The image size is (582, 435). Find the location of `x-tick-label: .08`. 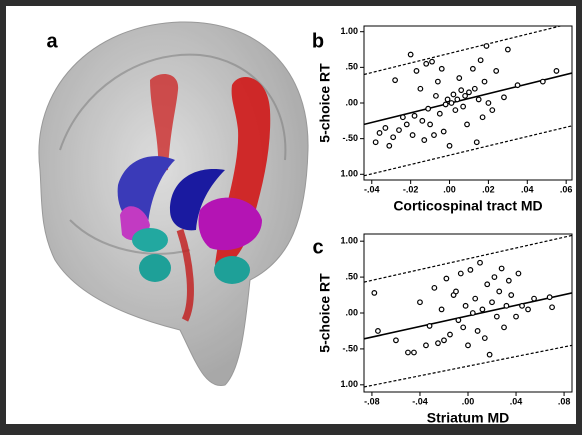

x-tick-label: .08 is located at coordinates (564, 401).